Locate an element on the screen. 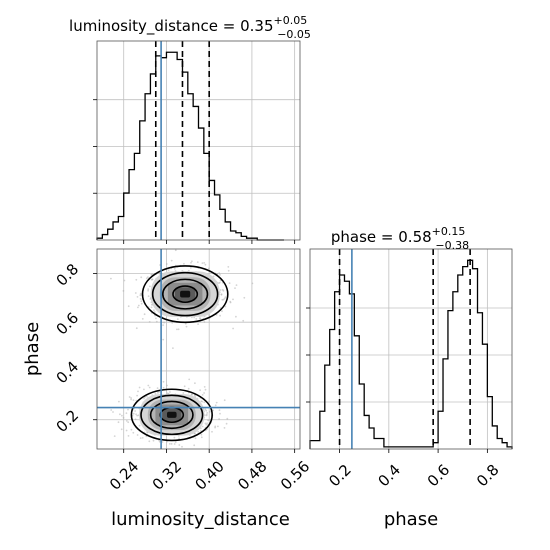  x-axis-label-luminosity-distance: luminosity_distance is located at coordinates (200, 519).